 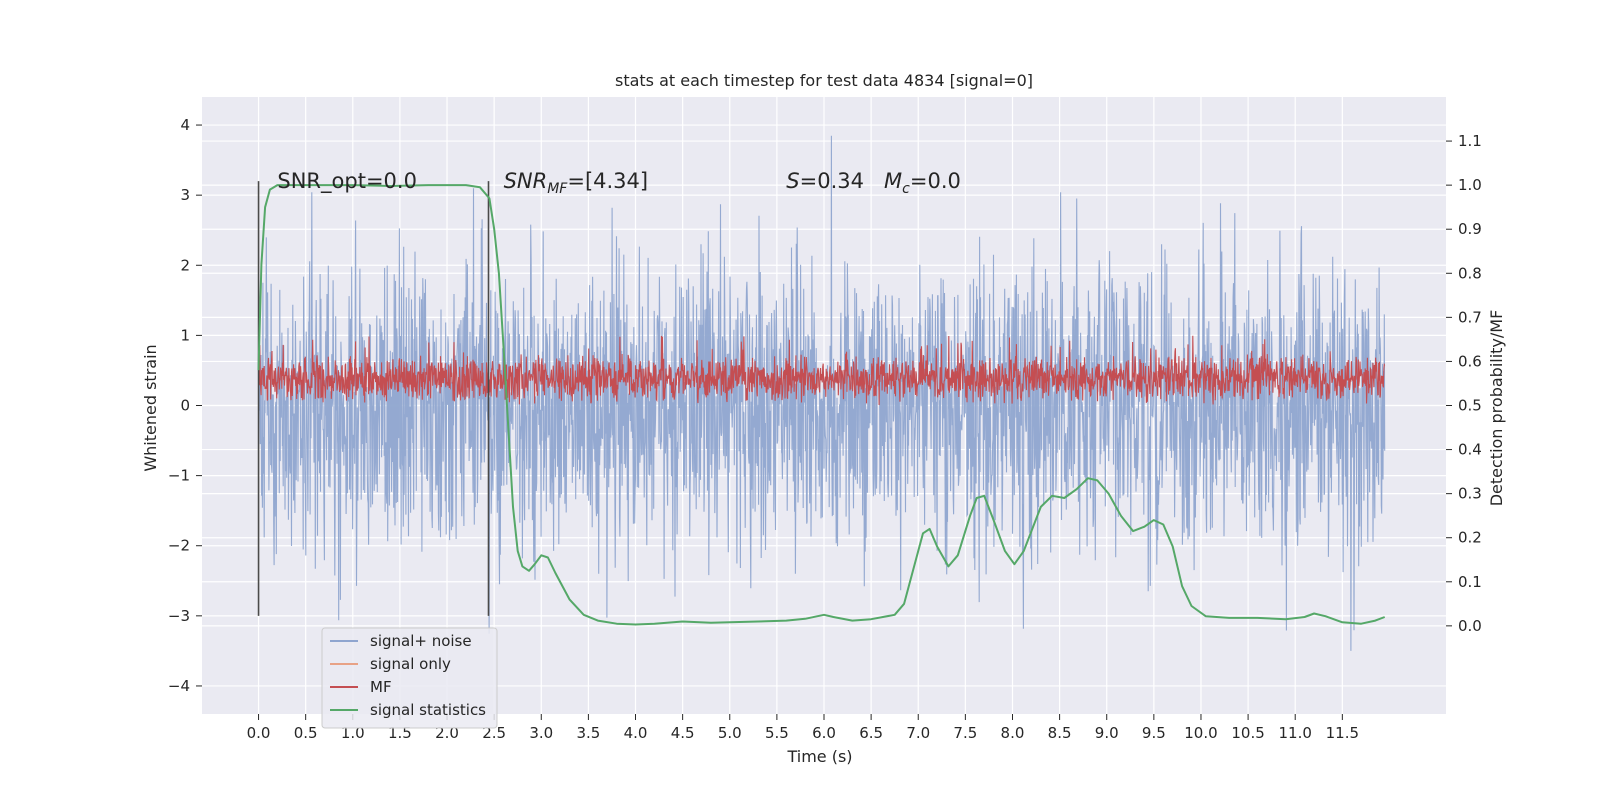 I want to click on legend-box, so click(x=409, y=678).